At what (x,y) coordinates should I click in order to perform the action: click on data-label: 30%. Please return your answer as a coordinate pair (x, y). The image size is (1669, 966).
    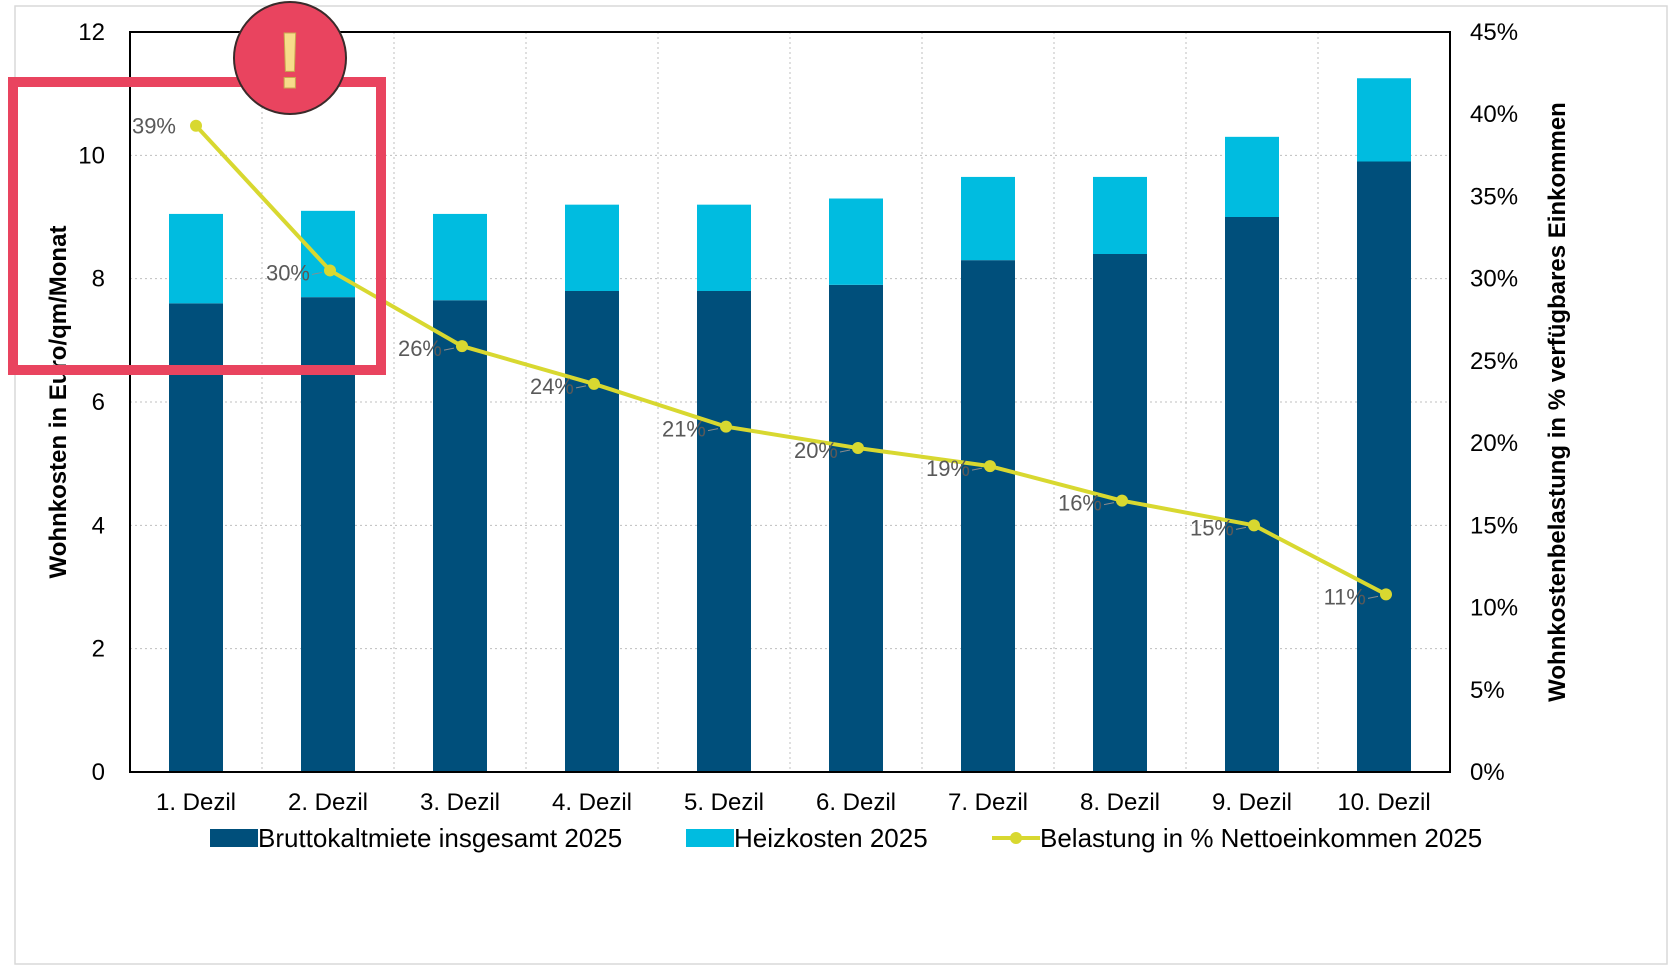
    Looking at the image, I should click on (288, 272).